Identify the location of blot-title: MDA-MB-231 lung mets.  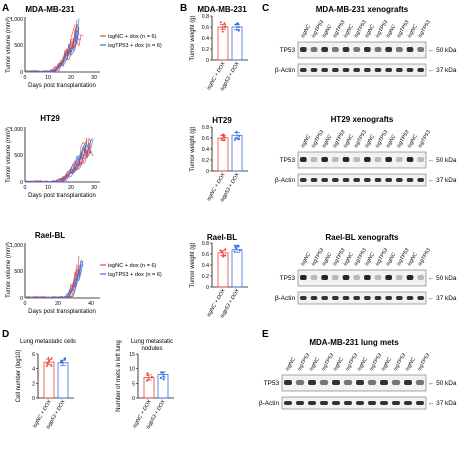
(354, 342).